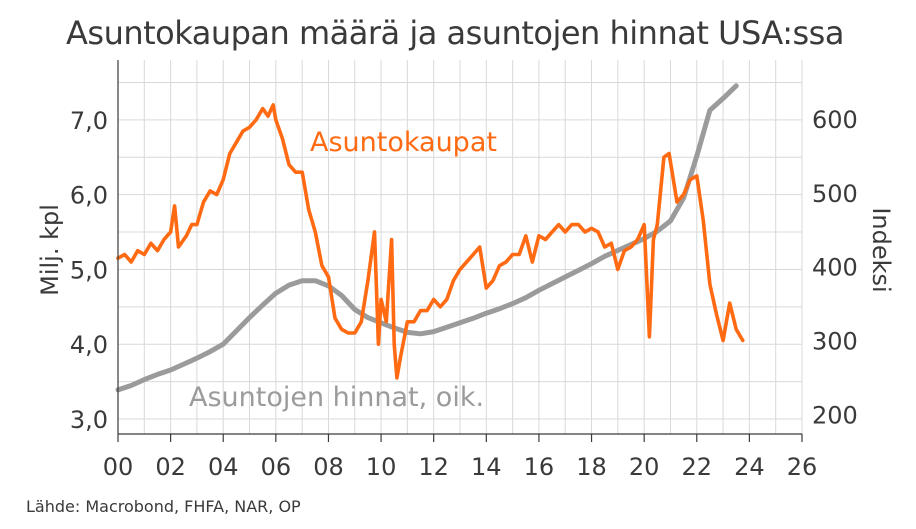  What do you see at coordinates (749, 467) in the screenshot?
I see `x-tick-label: 24` at bounding box center [749, 467].